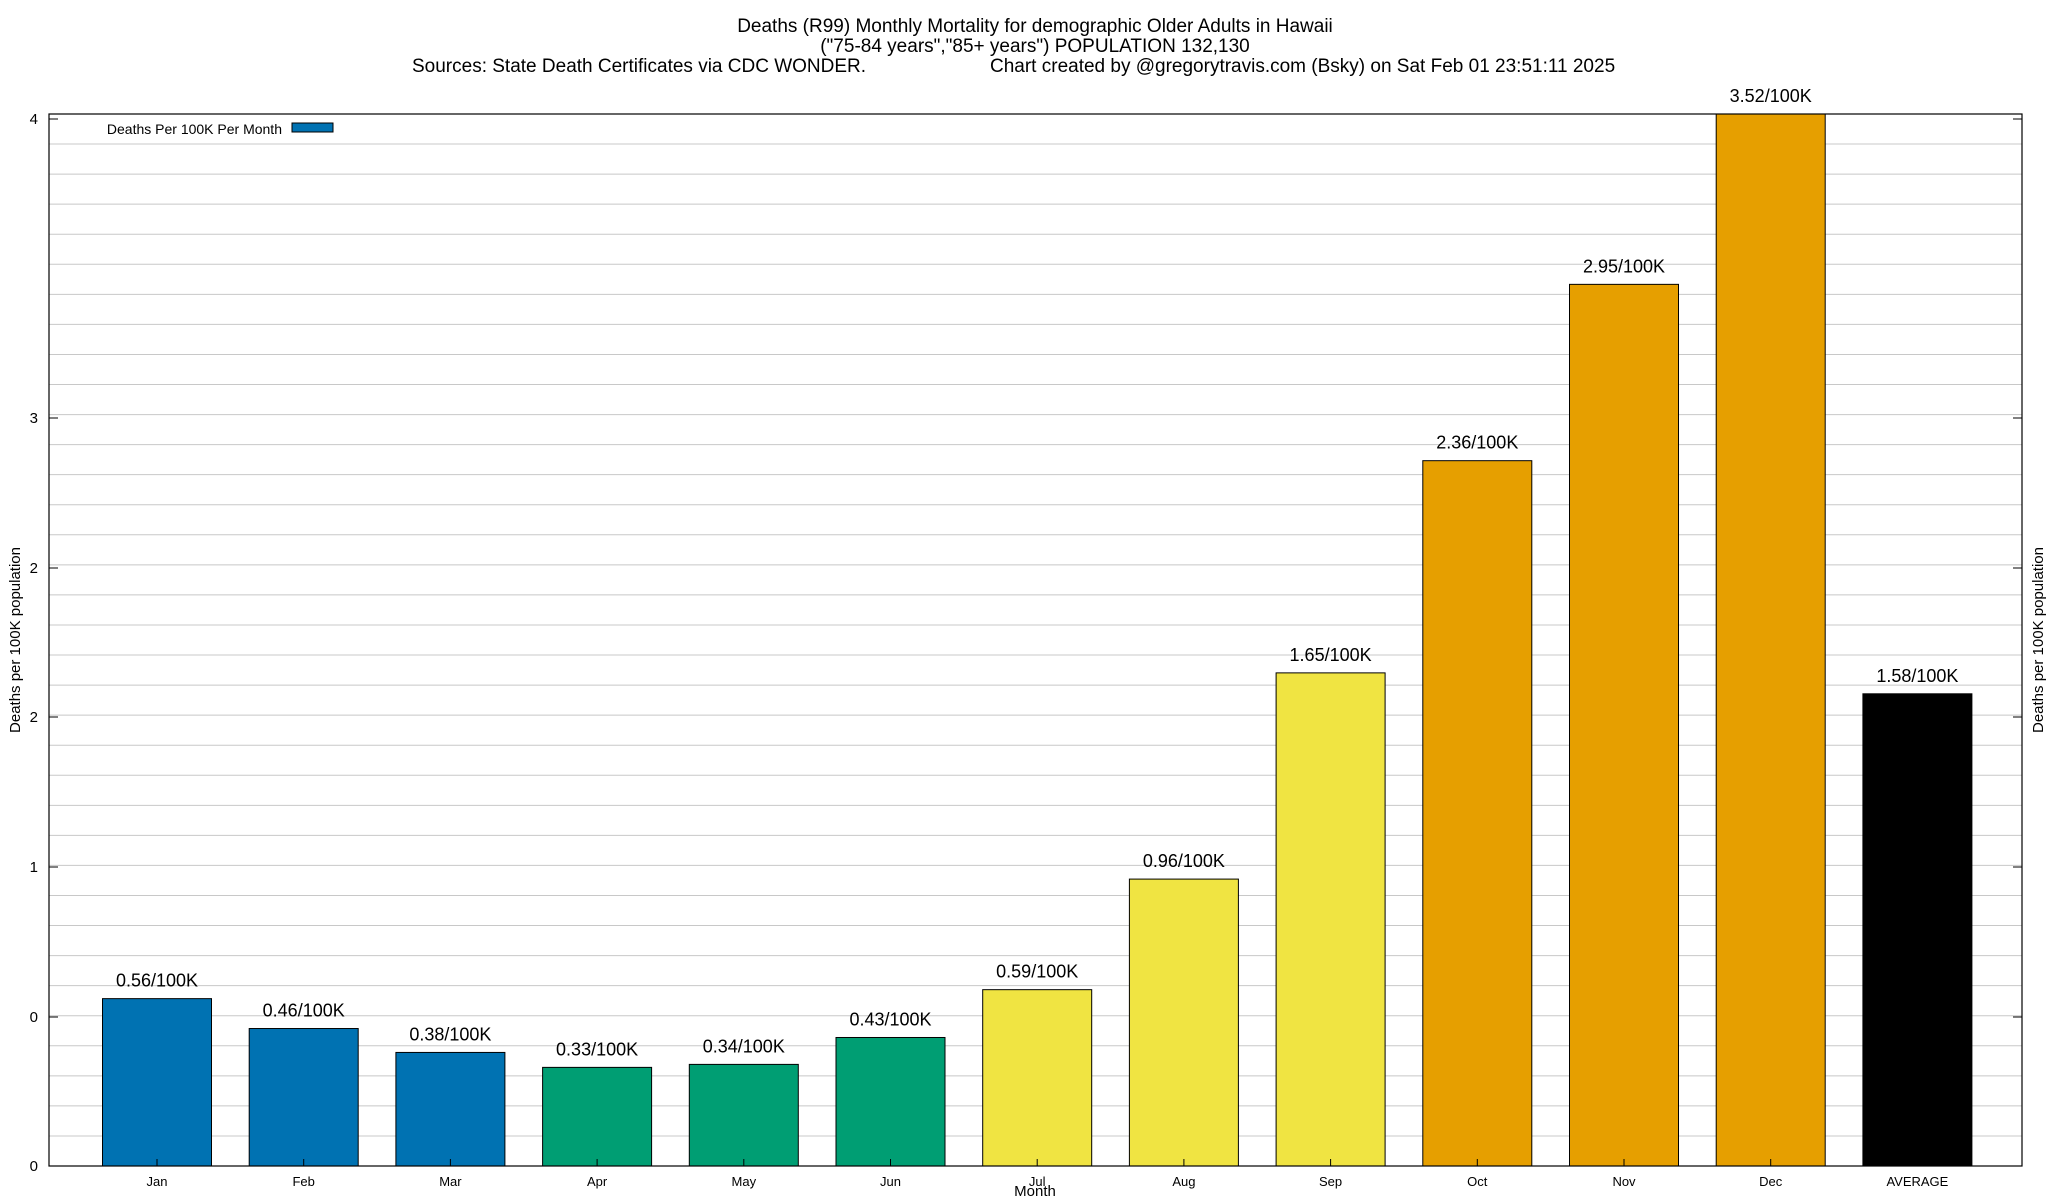  I want to click on bar-average, so click(1917, 930).